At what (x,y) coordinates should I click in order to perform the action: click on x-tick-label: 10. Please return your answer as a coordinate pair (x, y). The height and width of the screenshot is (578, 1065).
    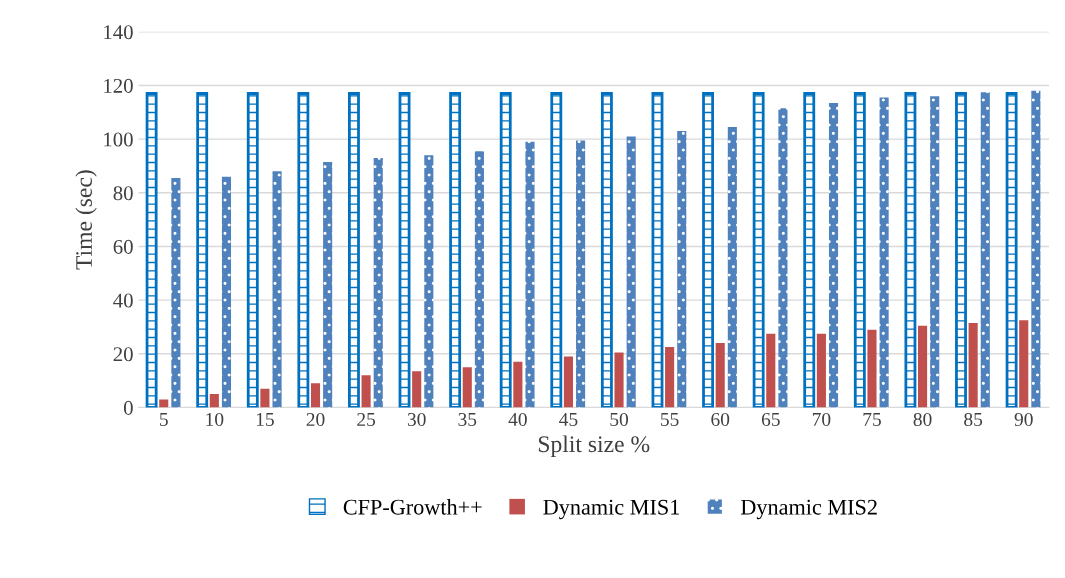
    Looking at the image, I should click on (215, 419).